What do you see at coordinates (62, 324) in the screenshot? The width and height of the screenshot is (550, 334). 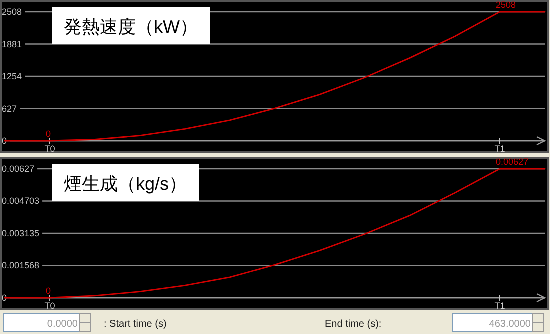 I see `text: 0.0000` at bounding box center [62, 324].